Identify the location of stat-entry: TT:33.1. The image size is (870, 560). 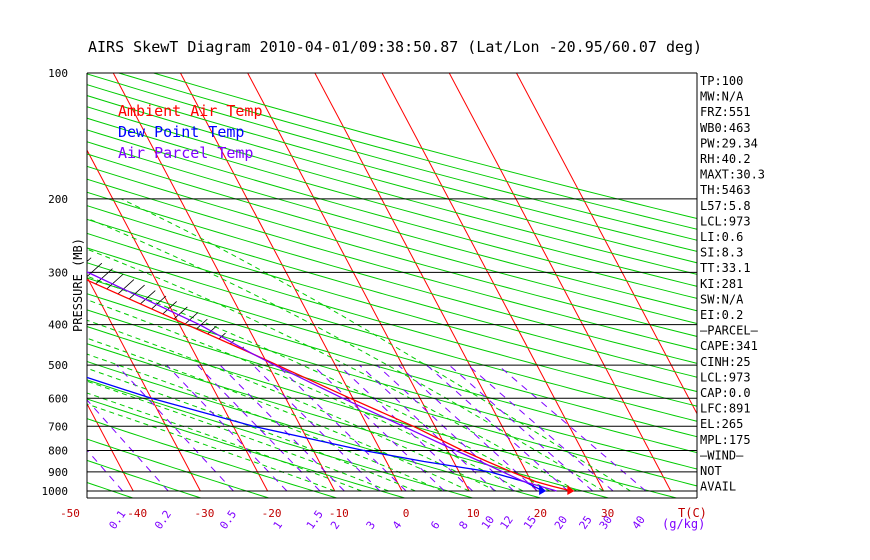
(725, 268).